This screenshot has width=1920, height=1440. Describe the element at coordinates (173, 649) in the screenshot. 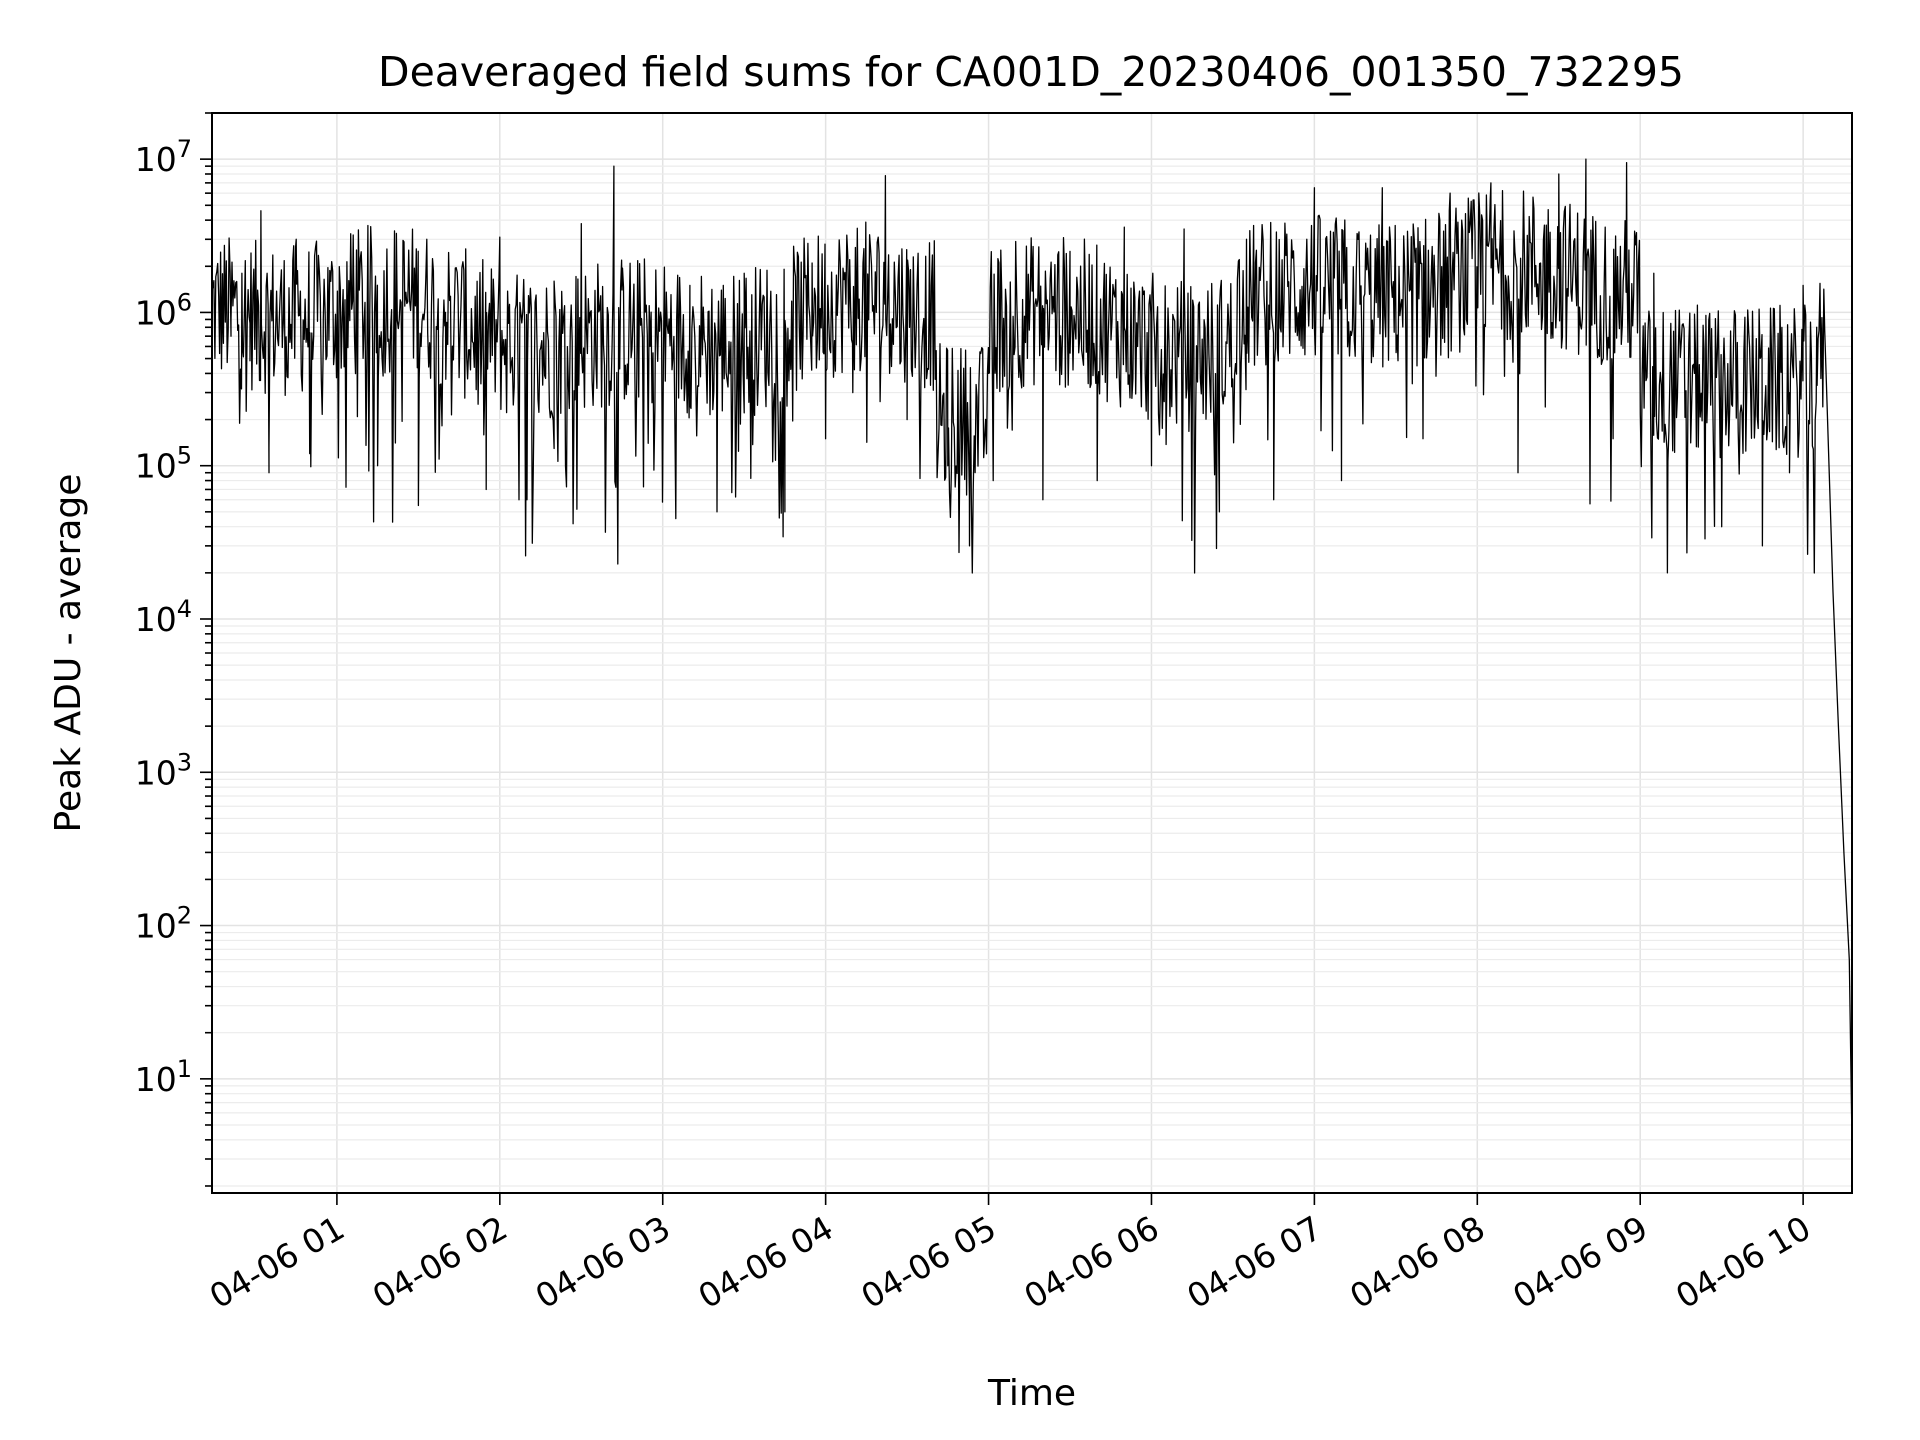

I see `y-axis: 10¹ 10² 10³ 10⁴ 10⁵ 10⁶ 10⁷` at that location.